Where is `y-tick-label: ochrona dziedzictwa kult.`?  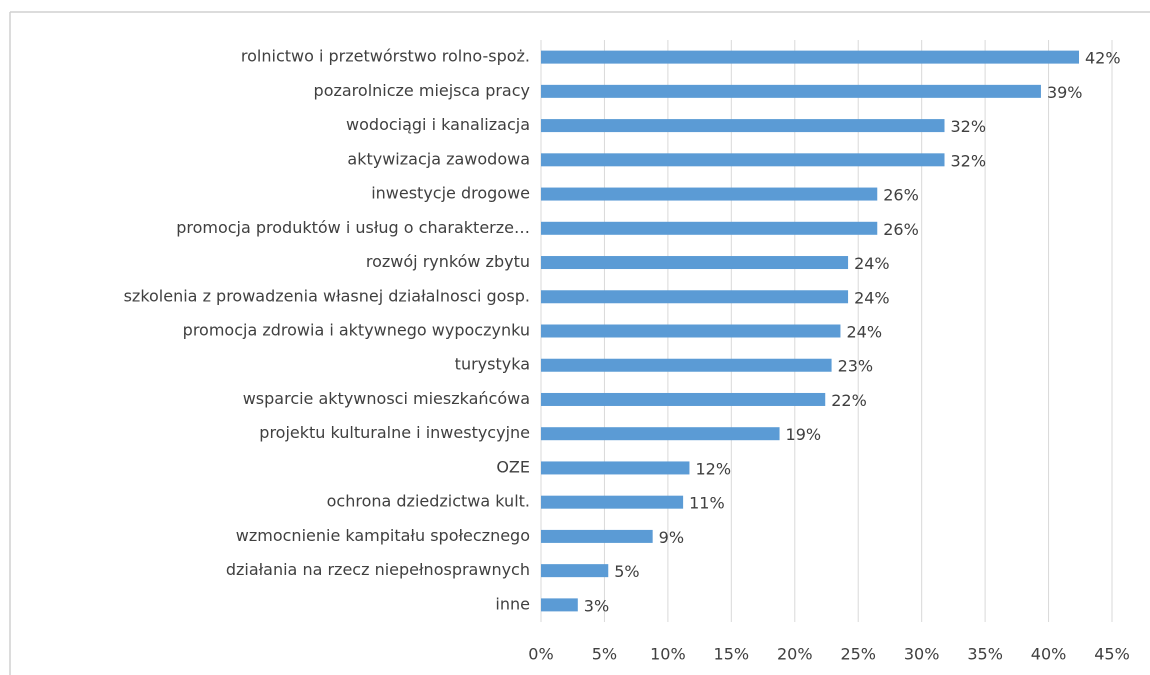
y-tick-label: ochrona dziedzictwa kult. is located at coordinates (428, 501).